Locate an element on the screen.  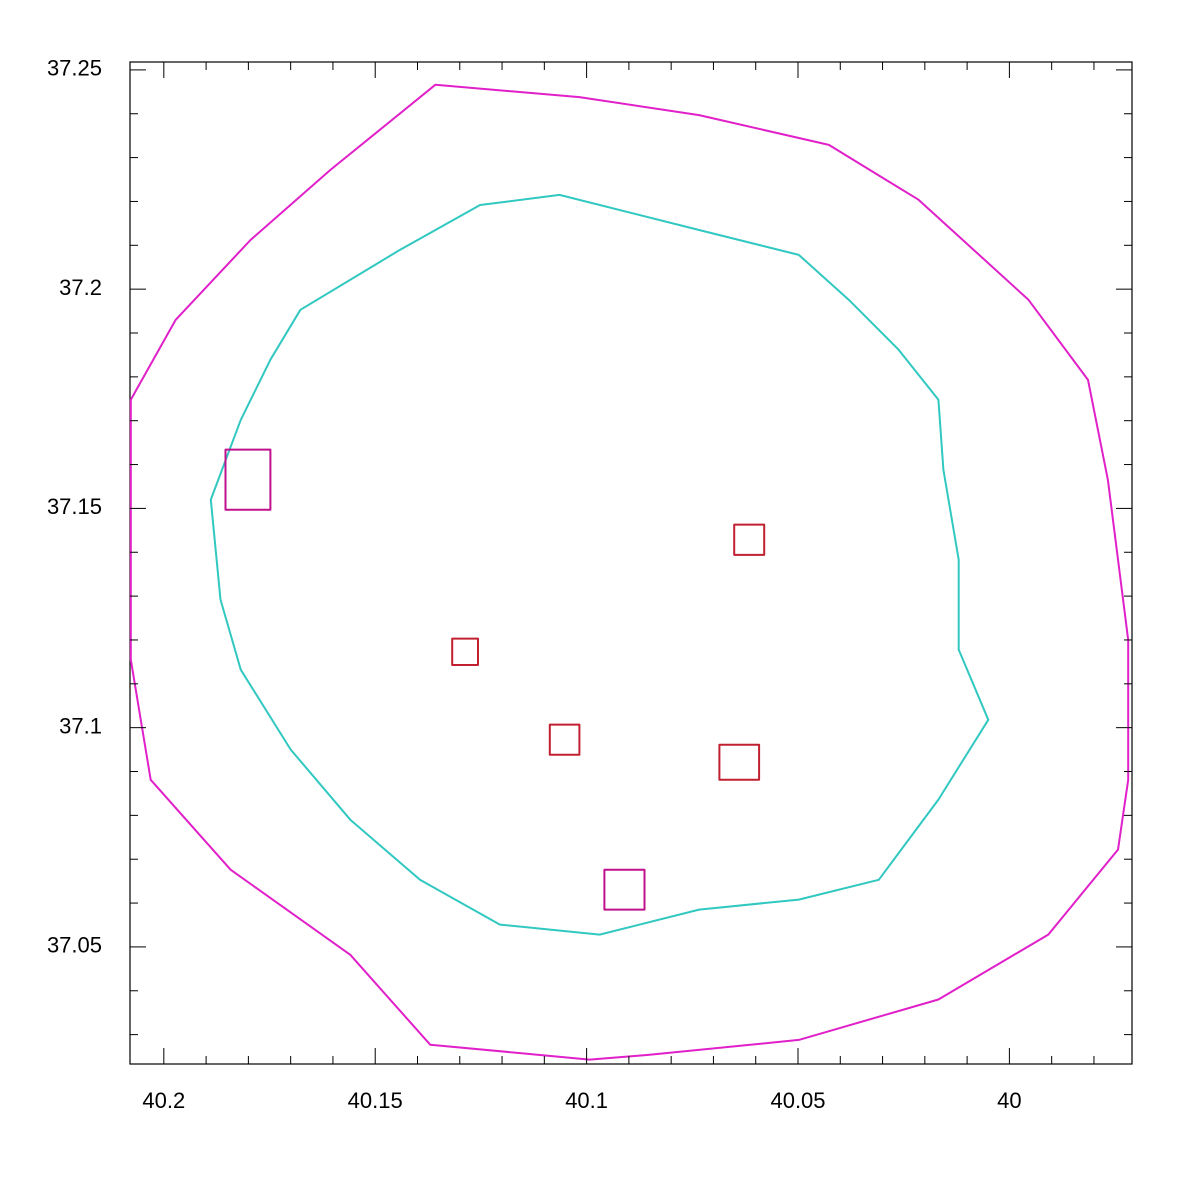
x-tick-label: 40.2 is located at coordinates (163, 1100).